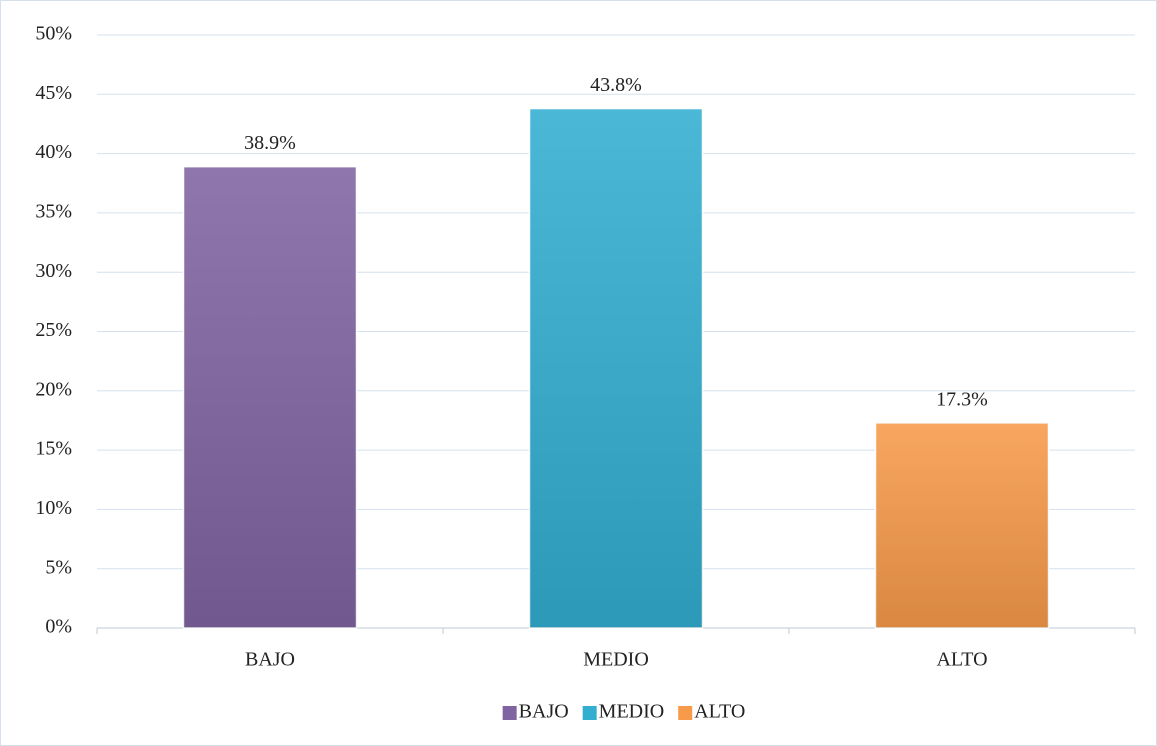 The height and width of the screenshot is (746, 1157). I want to click on y-tick-label: 30%, so click(53, 271).